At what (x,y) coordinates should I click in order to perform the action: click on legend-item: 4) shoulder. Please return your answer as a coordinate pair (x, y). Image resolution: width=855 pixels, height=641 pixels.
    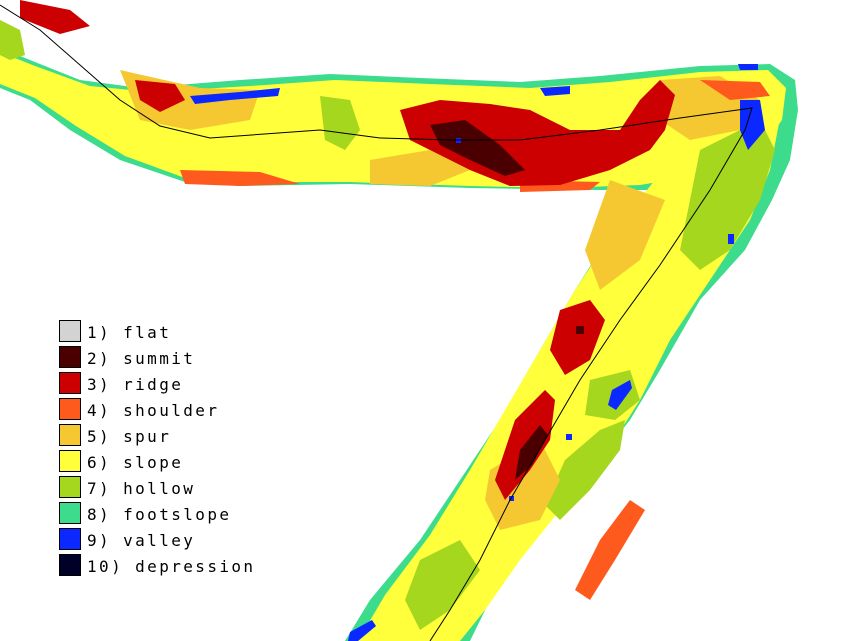
    Looking at the image, I should click on (169, 409).